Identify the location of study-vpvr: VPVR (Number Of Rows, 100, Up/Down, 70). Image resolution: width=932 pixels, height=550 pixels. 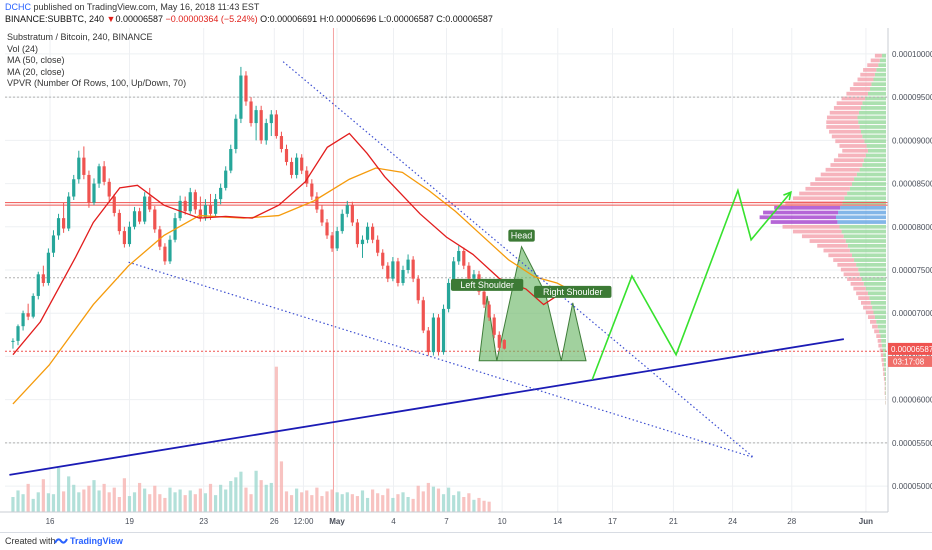
(97, 83).